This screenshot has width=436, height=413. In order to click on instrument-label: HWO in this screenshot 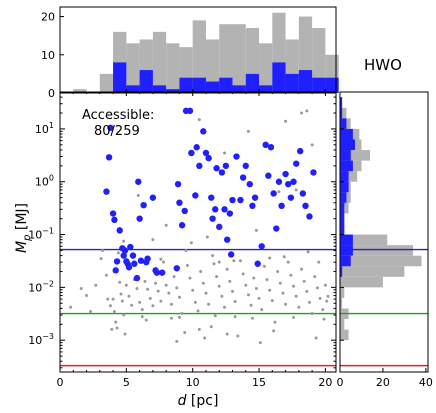, I will do `click(383, 65)`.